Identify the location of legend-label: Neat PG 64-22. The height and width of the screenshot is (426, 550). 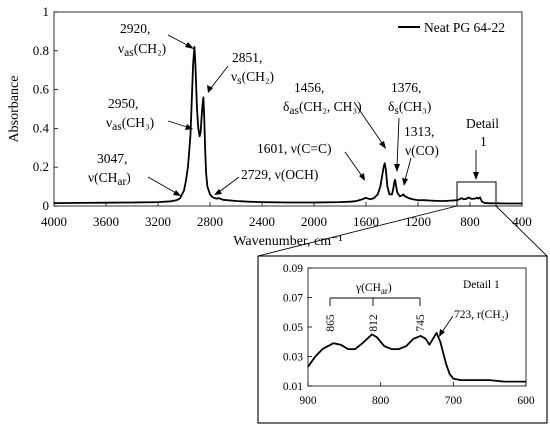
(464, 27).